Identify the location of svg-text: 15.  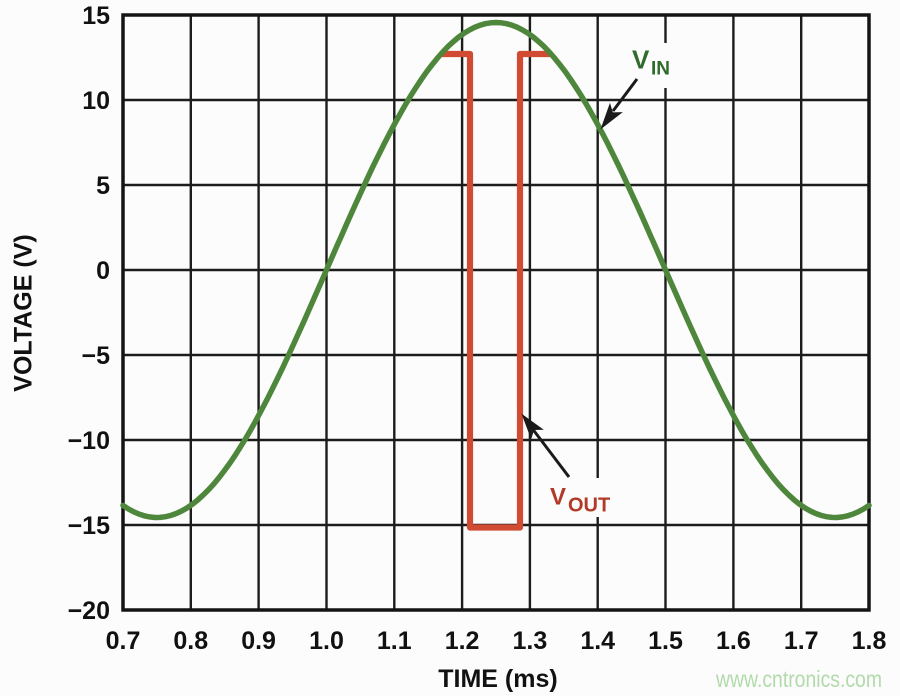
(96, 16).